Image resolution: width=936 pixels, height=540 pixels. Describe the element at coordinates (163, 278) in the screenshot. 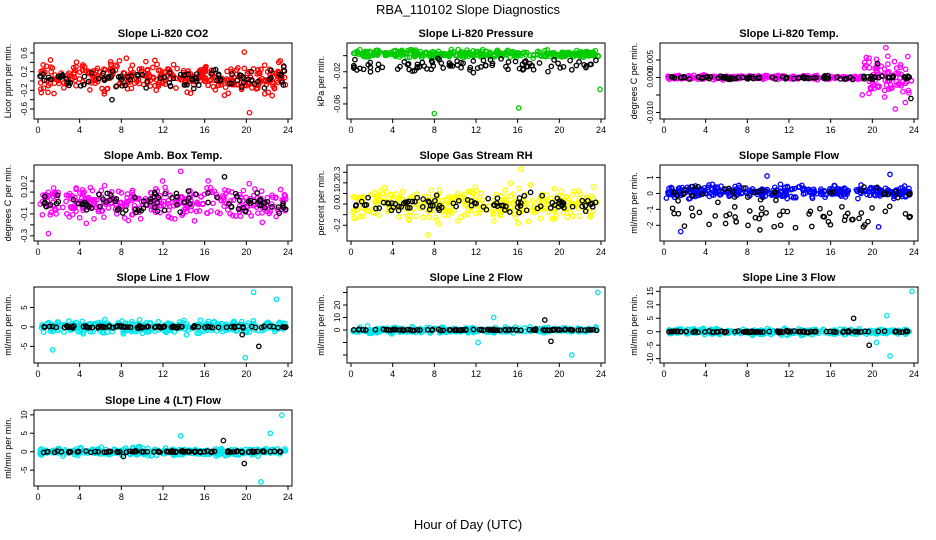

I see `panel-title: Slope Line 1 Flow` at that location.